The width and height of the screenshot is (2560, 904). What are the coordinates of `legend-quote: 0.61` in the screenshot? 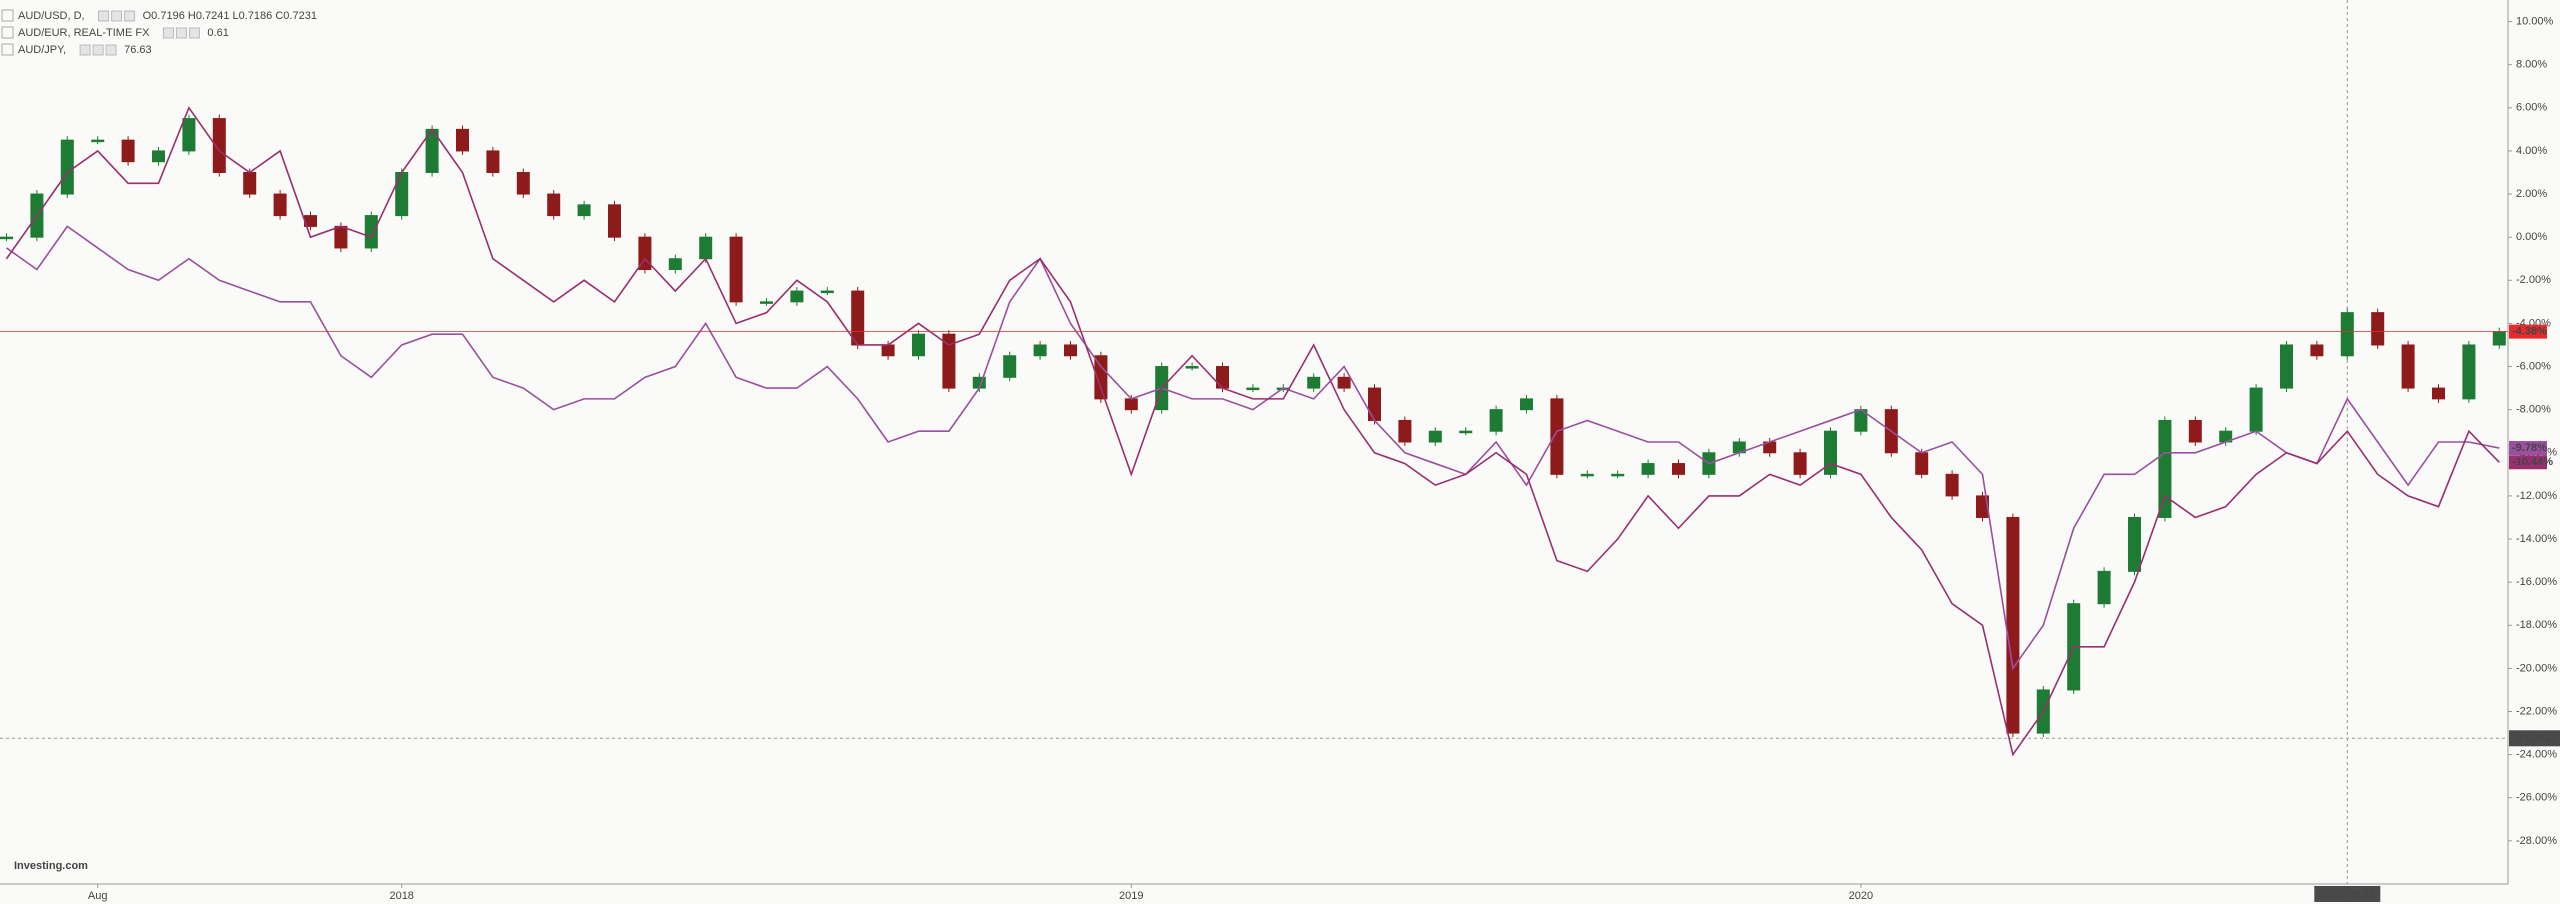 It's located at (217, 33).